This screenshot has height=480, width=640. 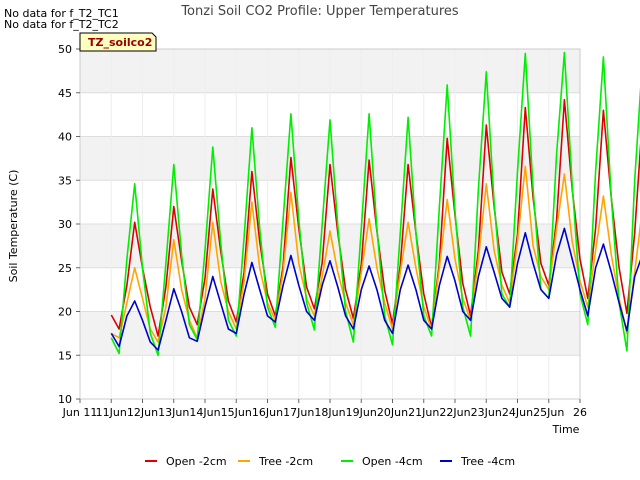 What do you see at coordinates (173, 412) in the screenshot?
I see `x-tick-label: 13Jun` at bounding box center [173, 412].